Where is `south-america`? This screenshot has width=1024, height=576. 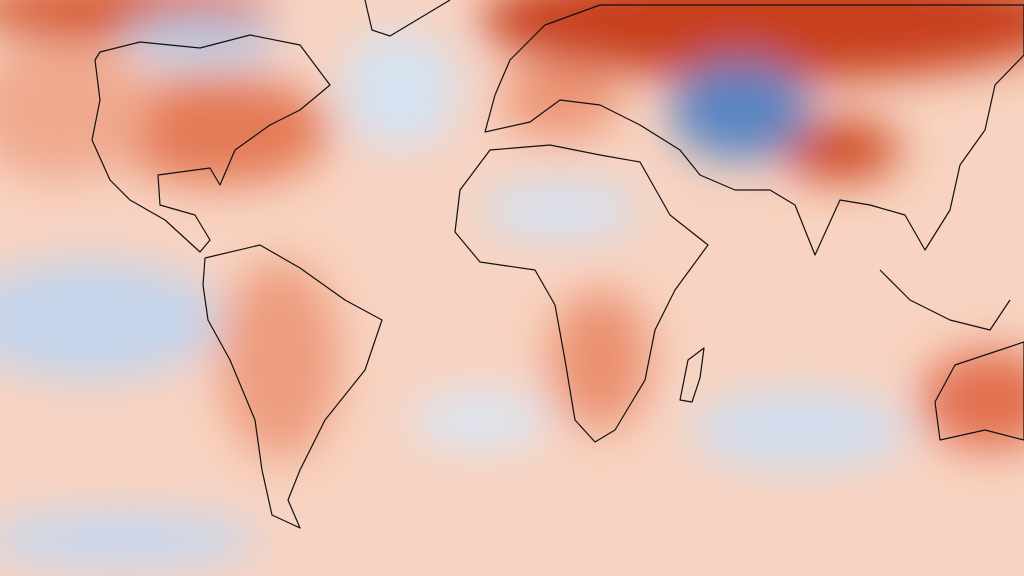 south-america is located at coordinates (292, 386).